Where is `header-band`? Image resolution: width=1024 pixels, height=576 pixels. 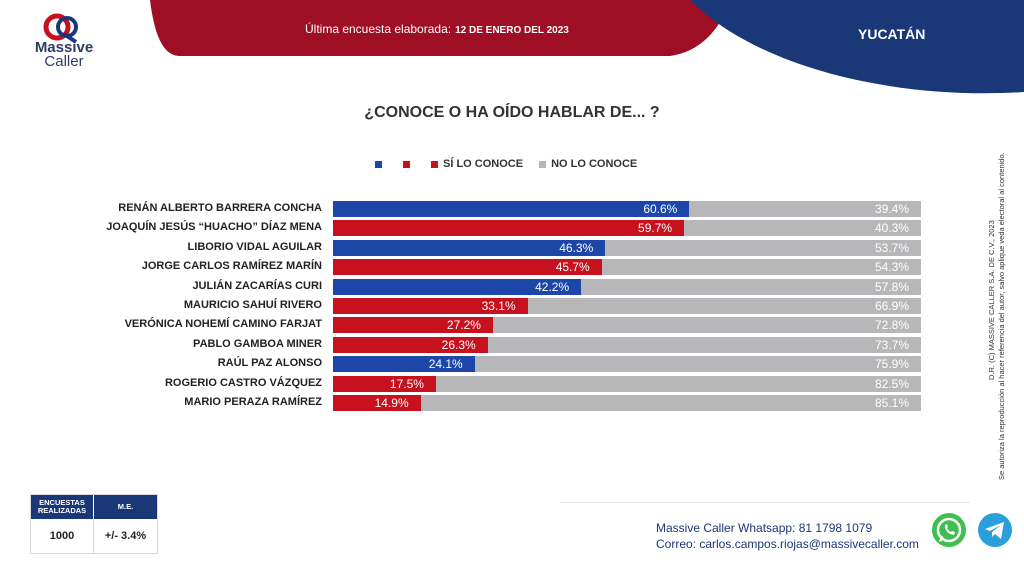 header-band is located at coordinates (587, 47).